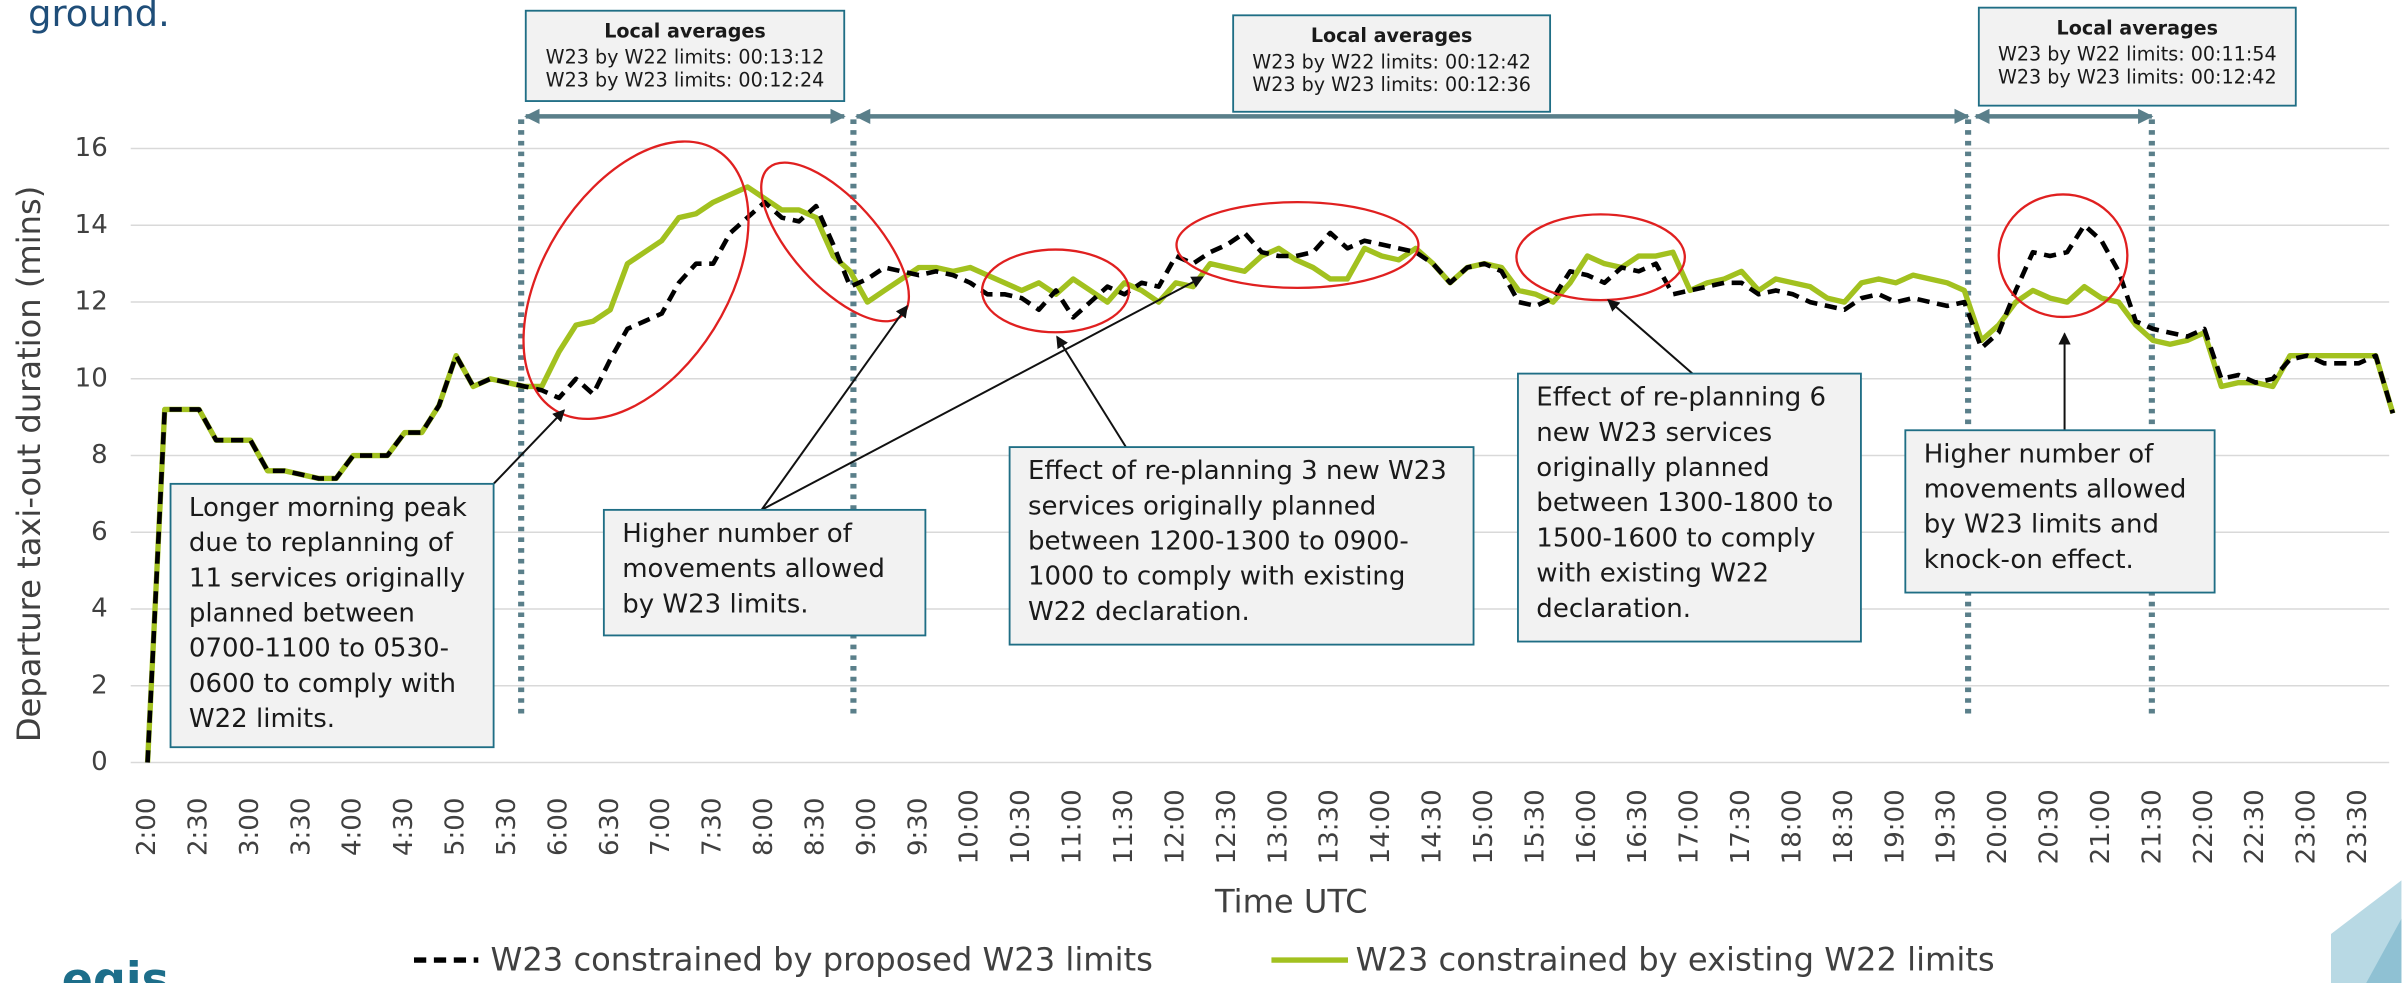 The height and width of the screenshot is (983, 2402). I want to click on legend-label: W23 constrained by proposed W23 limits, so click(822, 960).